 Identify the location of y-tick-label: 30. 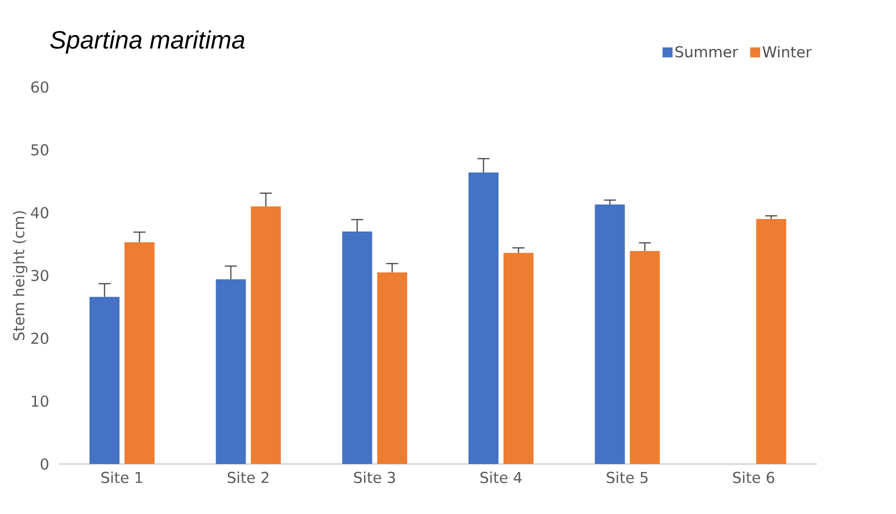
(39, 276).